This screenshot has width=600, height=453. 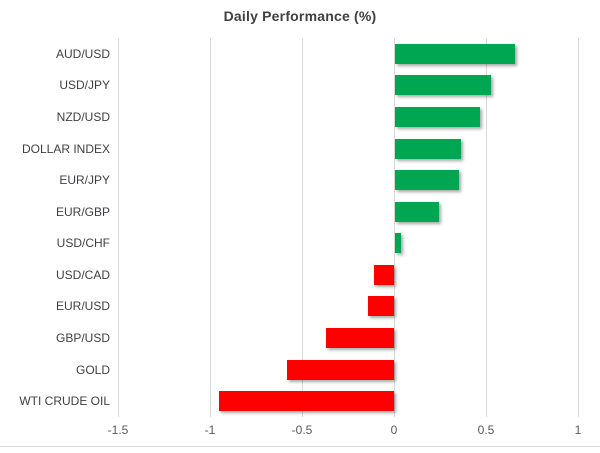 I want to click on x-tick-label: -1, so click(x=210, y=430).